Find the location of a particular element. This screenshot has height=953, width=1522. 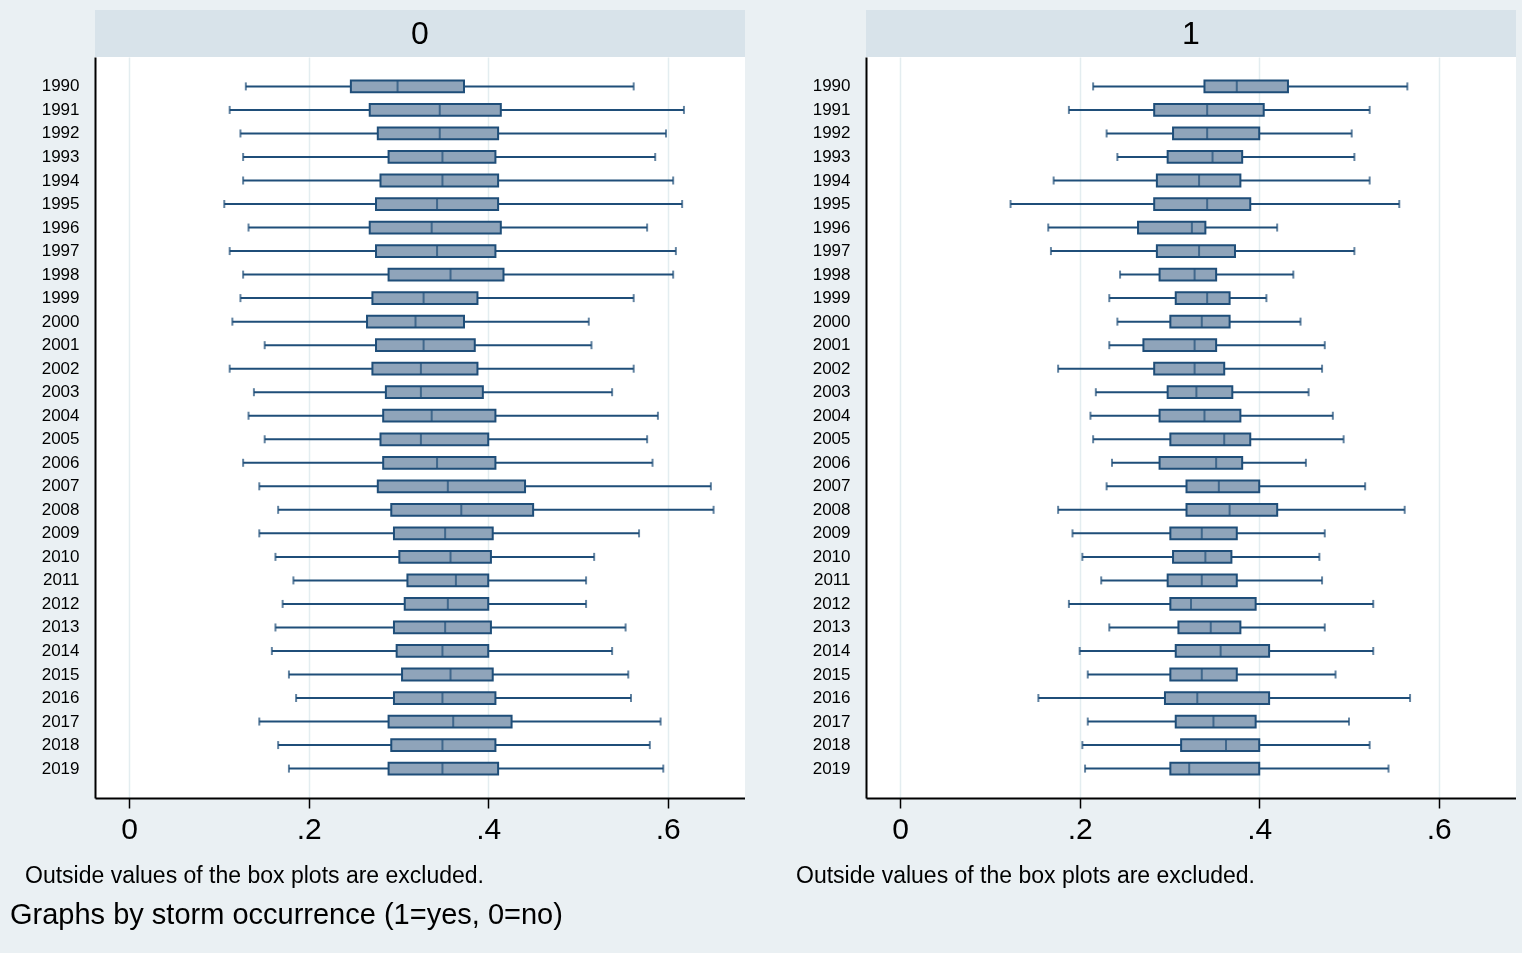

chart-title: 0 is located at coordinates (420, 33).